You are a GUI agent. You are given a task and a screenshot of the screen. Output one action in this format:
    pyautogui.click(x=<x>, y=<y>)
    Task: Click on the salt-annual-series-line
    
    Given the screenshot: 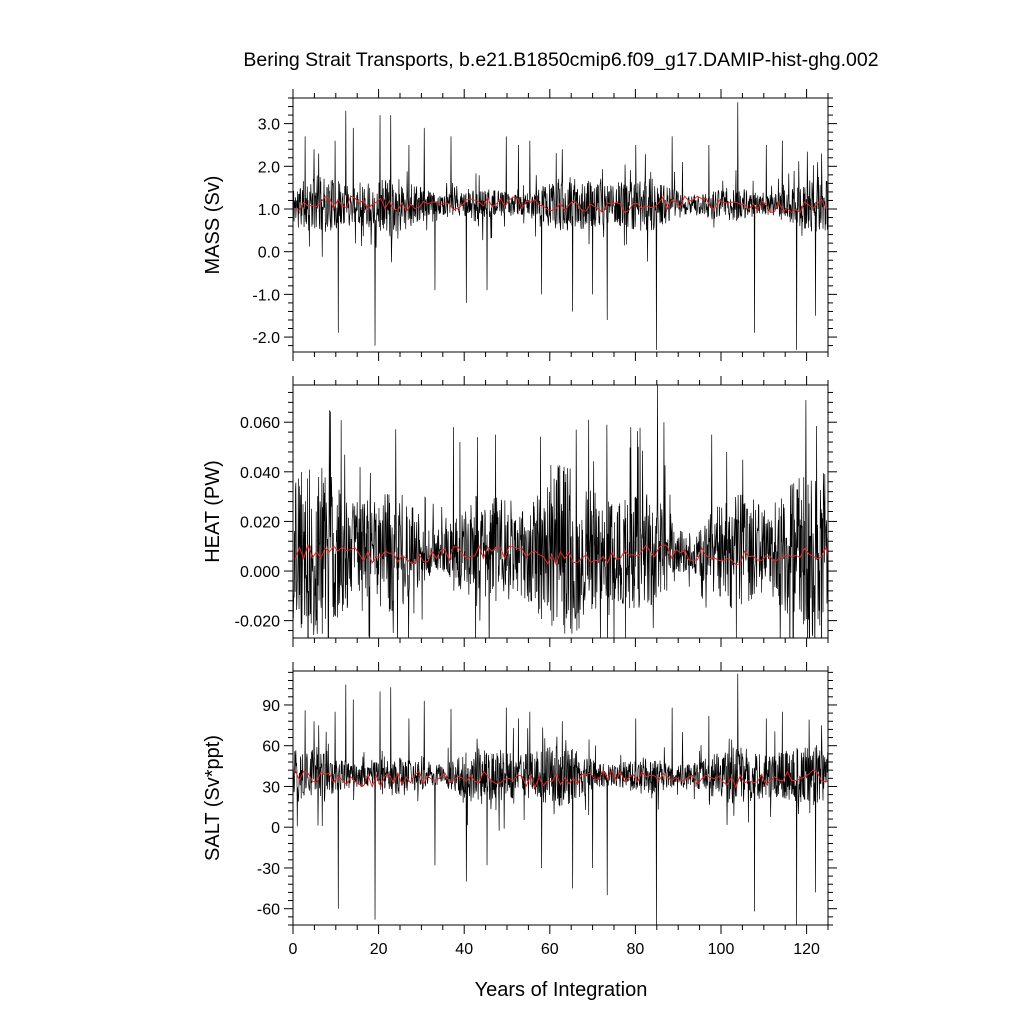 What is the action you would take?
    pyautogui.click(x=561, y=779)
    